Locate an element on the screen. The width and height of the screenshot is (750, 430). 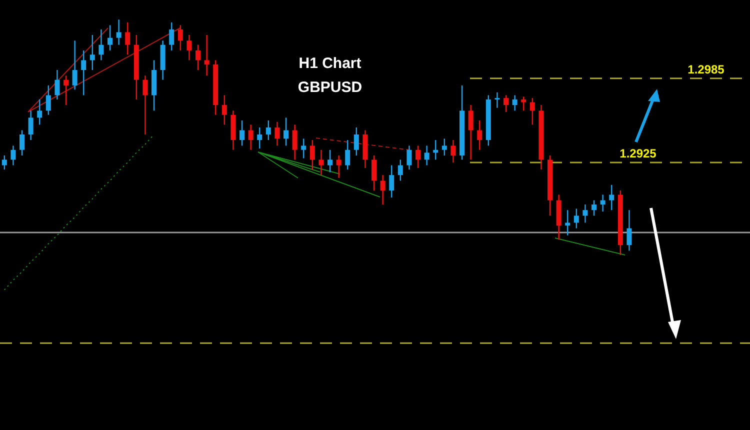
ref-line-label: 1.2925 is located at coordinates (638, 153).